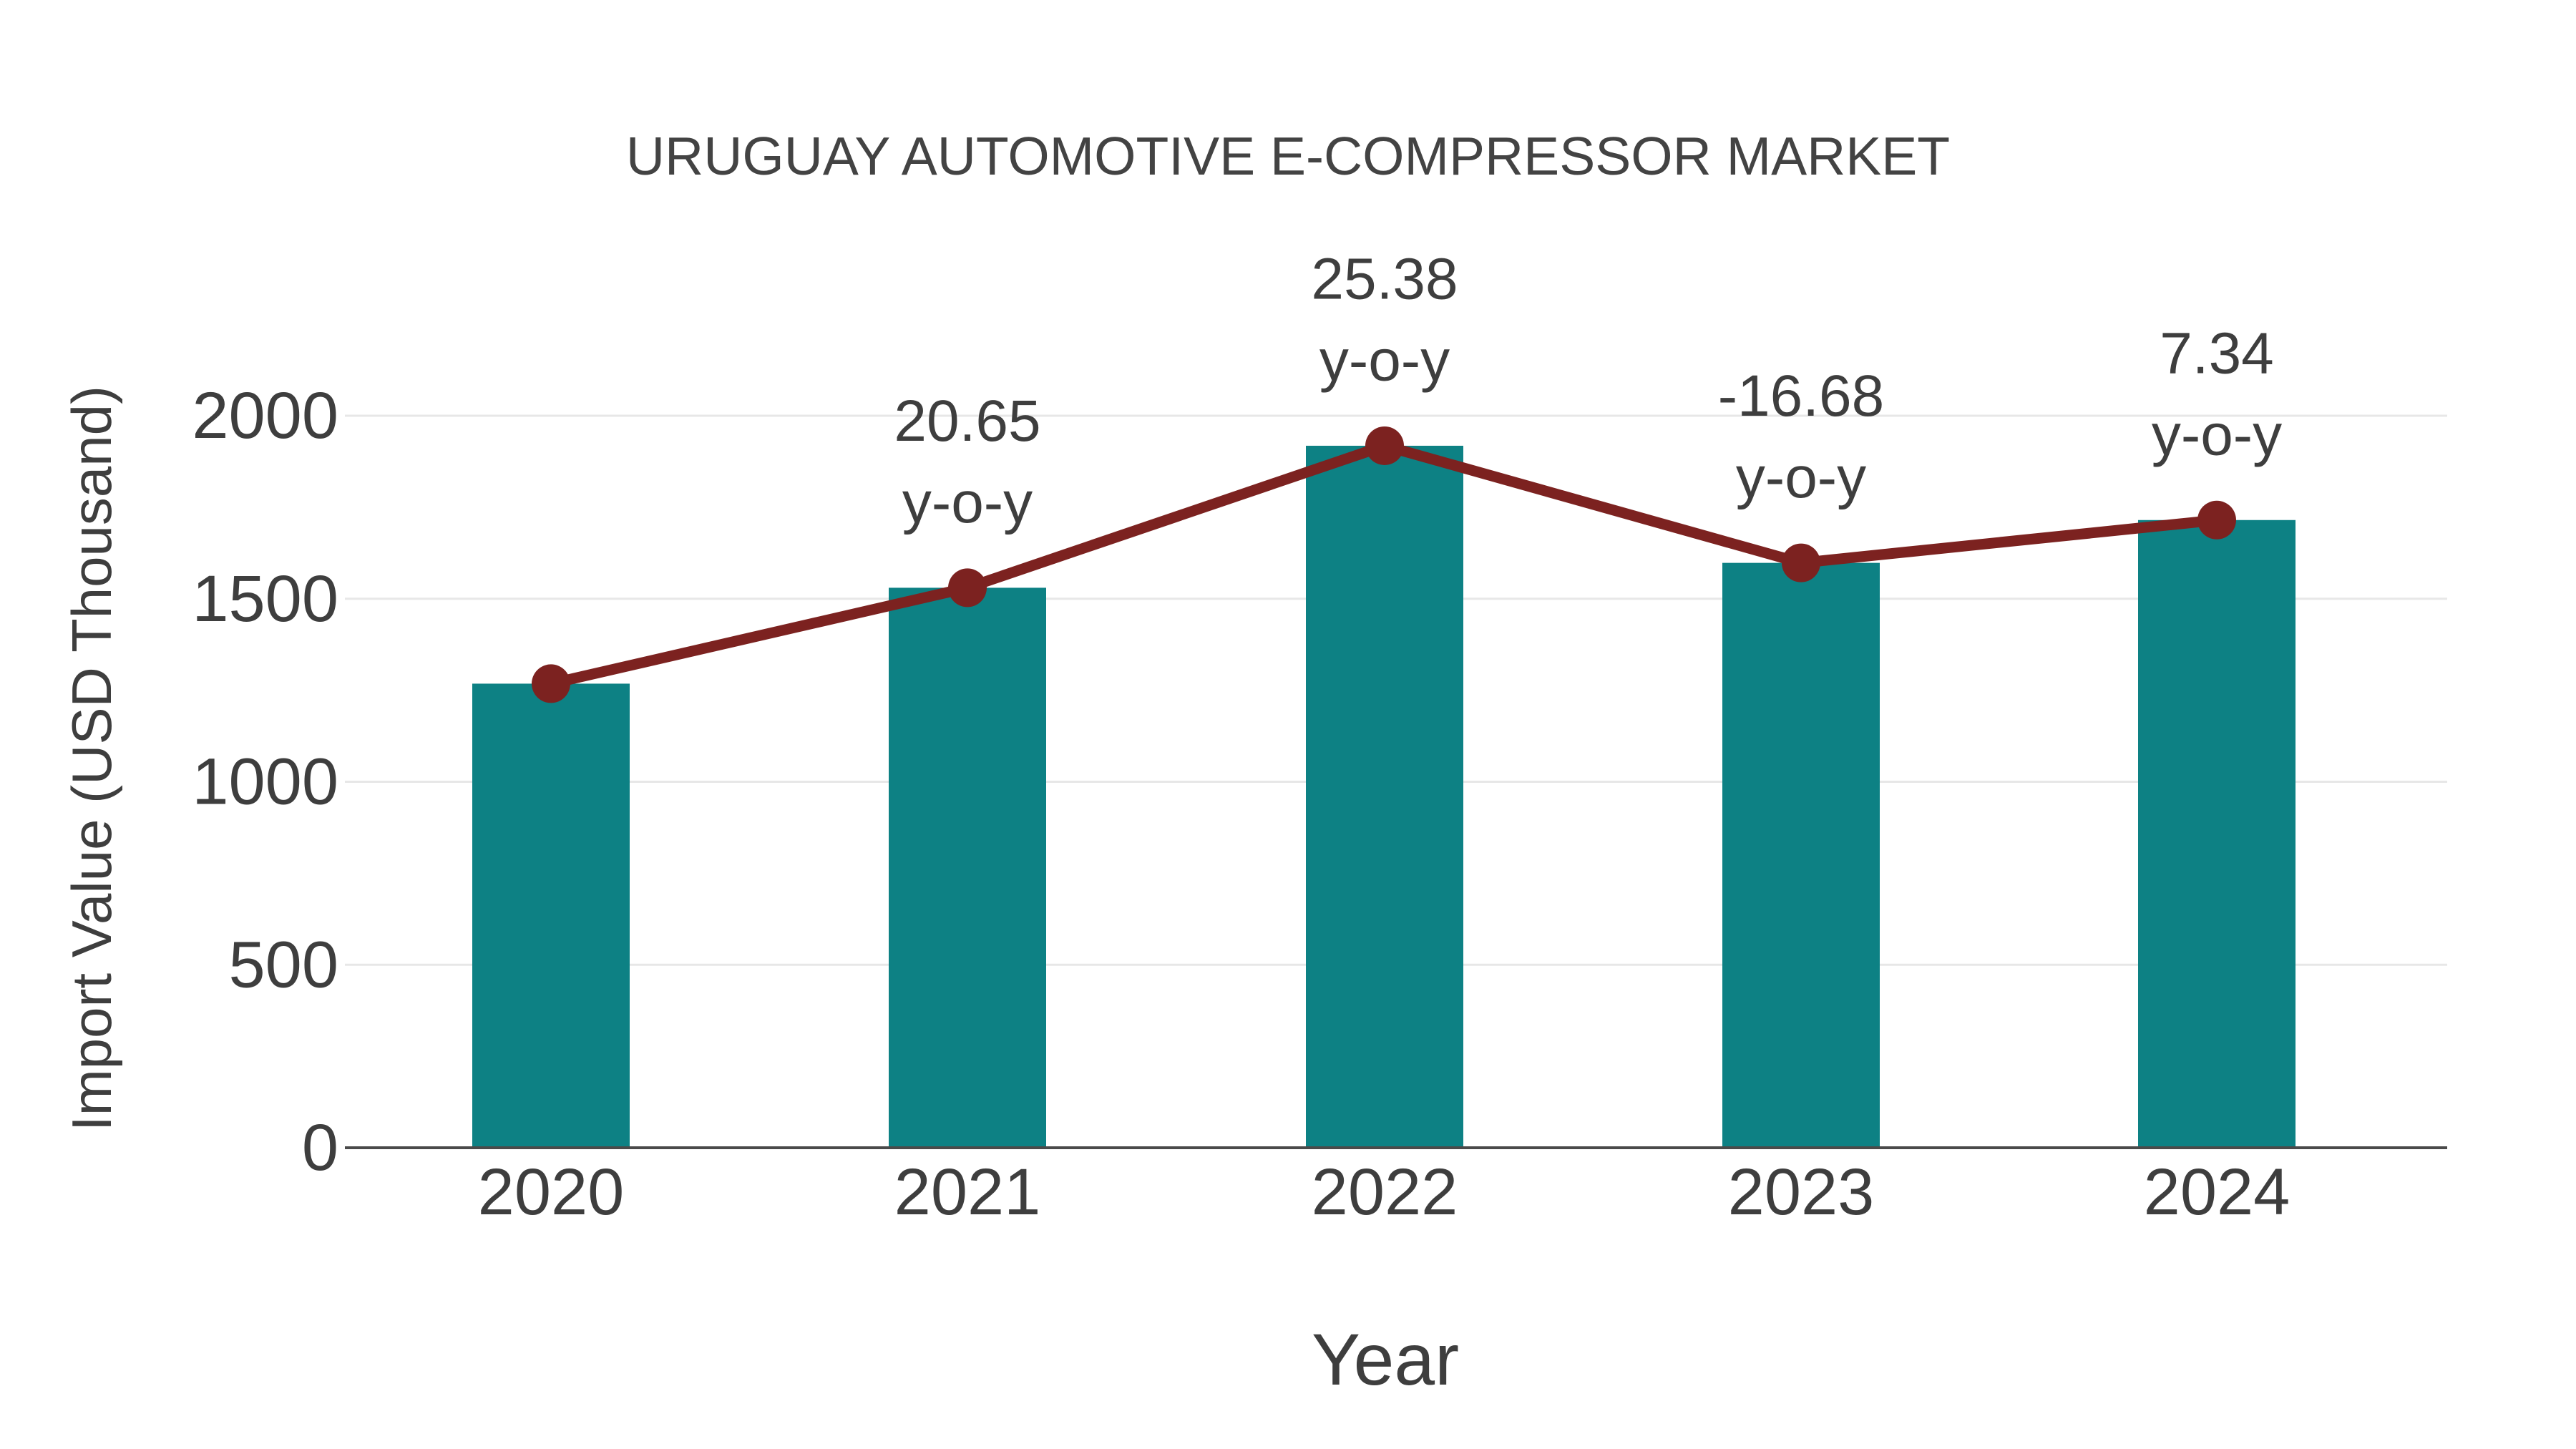  What do you see at coordinates (1385, 1192) in the screenshot?
I see `x-tick-label: 2022` at bounding box center [1385, 1192].